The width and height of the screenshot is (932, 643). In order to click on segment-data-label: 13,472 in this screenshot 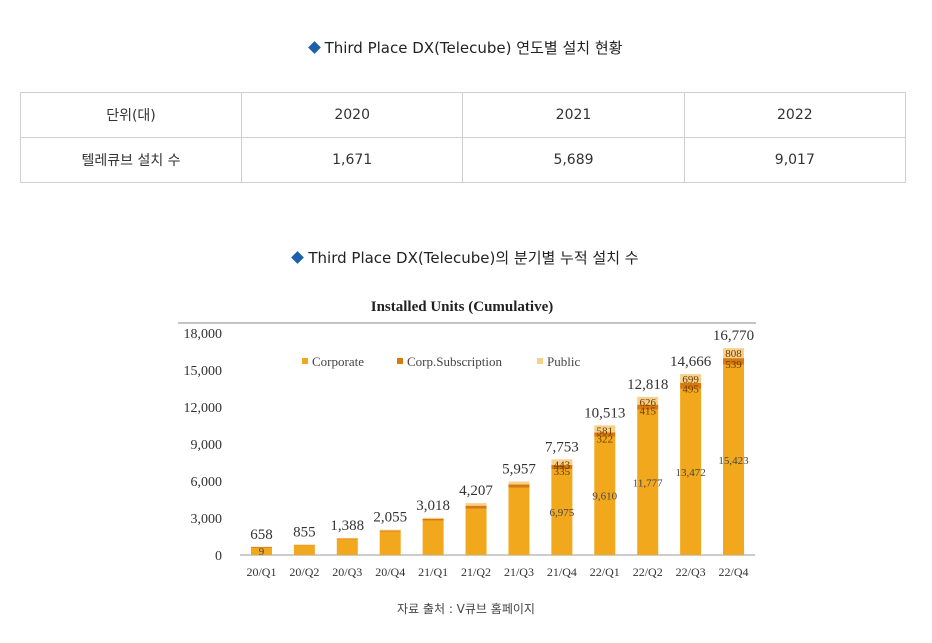, I will do `click(691, 473)`.